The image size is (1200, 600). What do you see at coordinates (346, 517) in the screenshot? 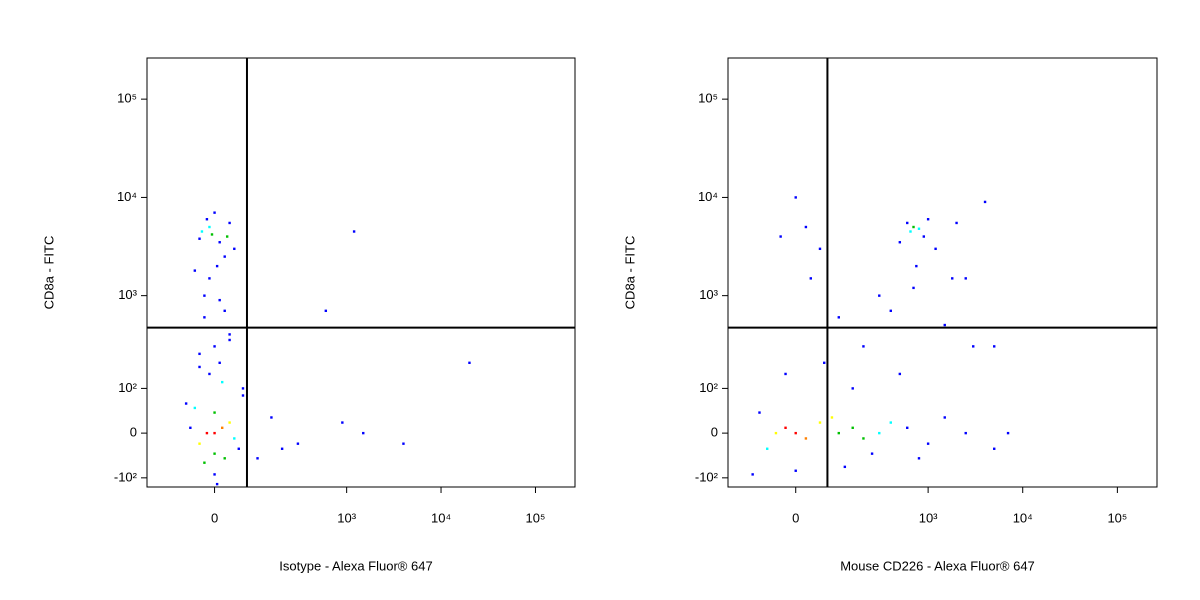
I see `x-tick-label: 10³` at bounding box center [346, 517].